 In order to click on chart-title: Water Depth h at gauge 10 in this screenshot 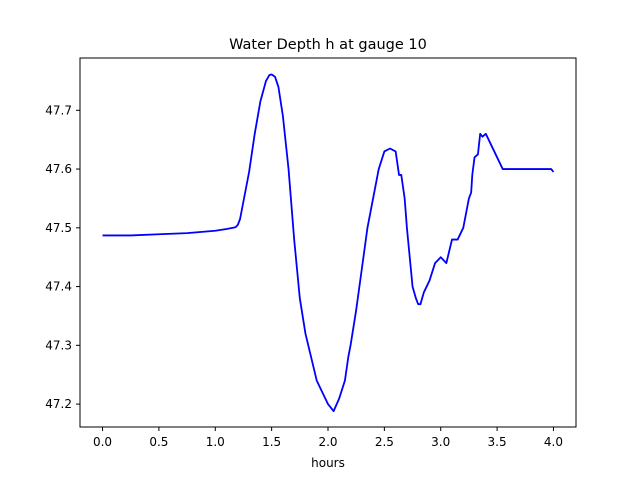, I will do `click(328, 45)`.